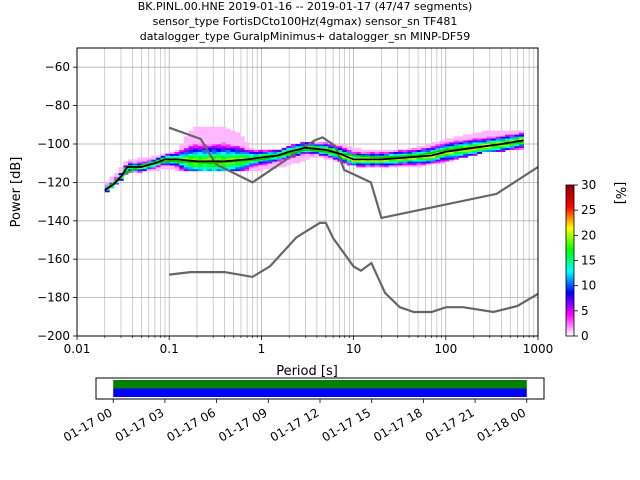 The width and height of the screenshot is (640, 480). I want to click on y-tick-label: −60, so click(57, 67).